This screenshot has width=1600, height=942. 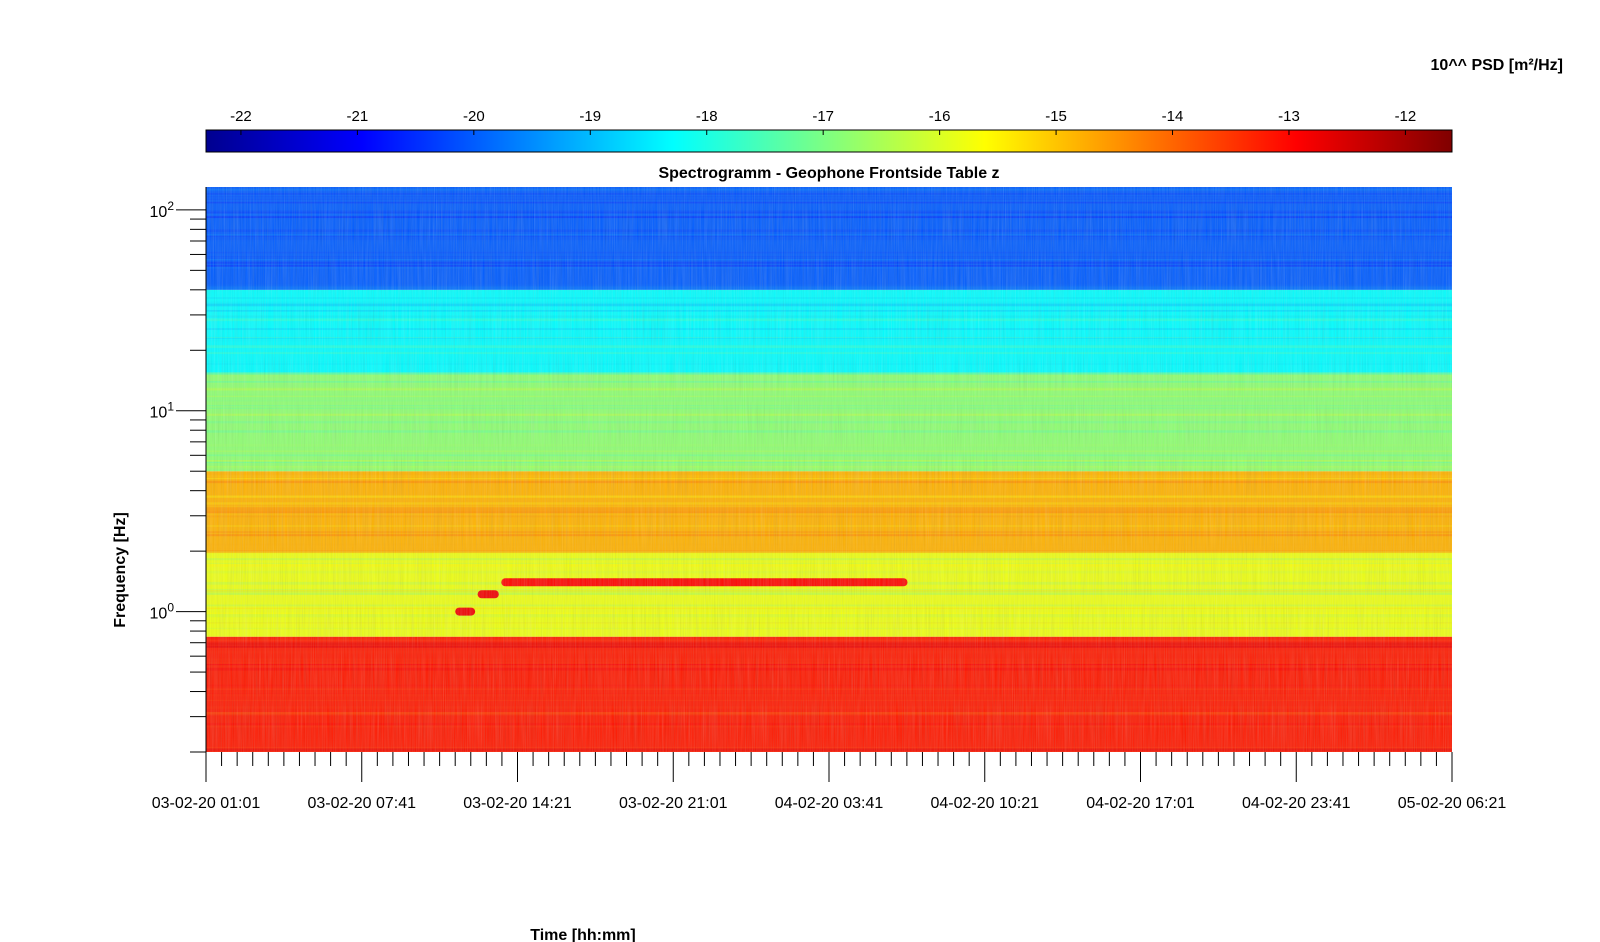 I want to click on colorbar-tick-label: -19, so click(x=590, y=116).